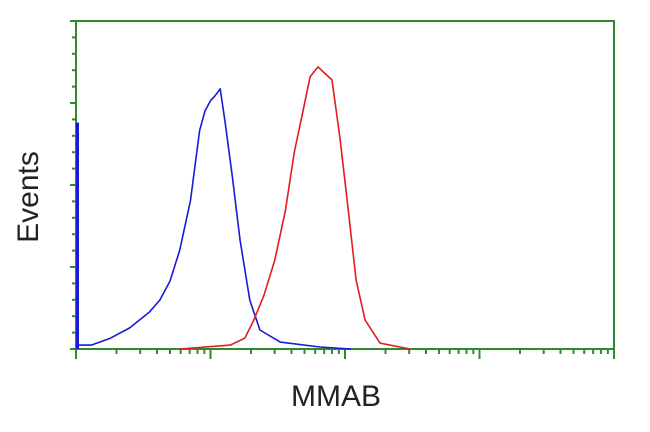 The image size is (650, 432). What do you see at coordinates (336, 396) in the screenshot?
I see `x-axis-label: MMAB` at bounding box center [336, 396].